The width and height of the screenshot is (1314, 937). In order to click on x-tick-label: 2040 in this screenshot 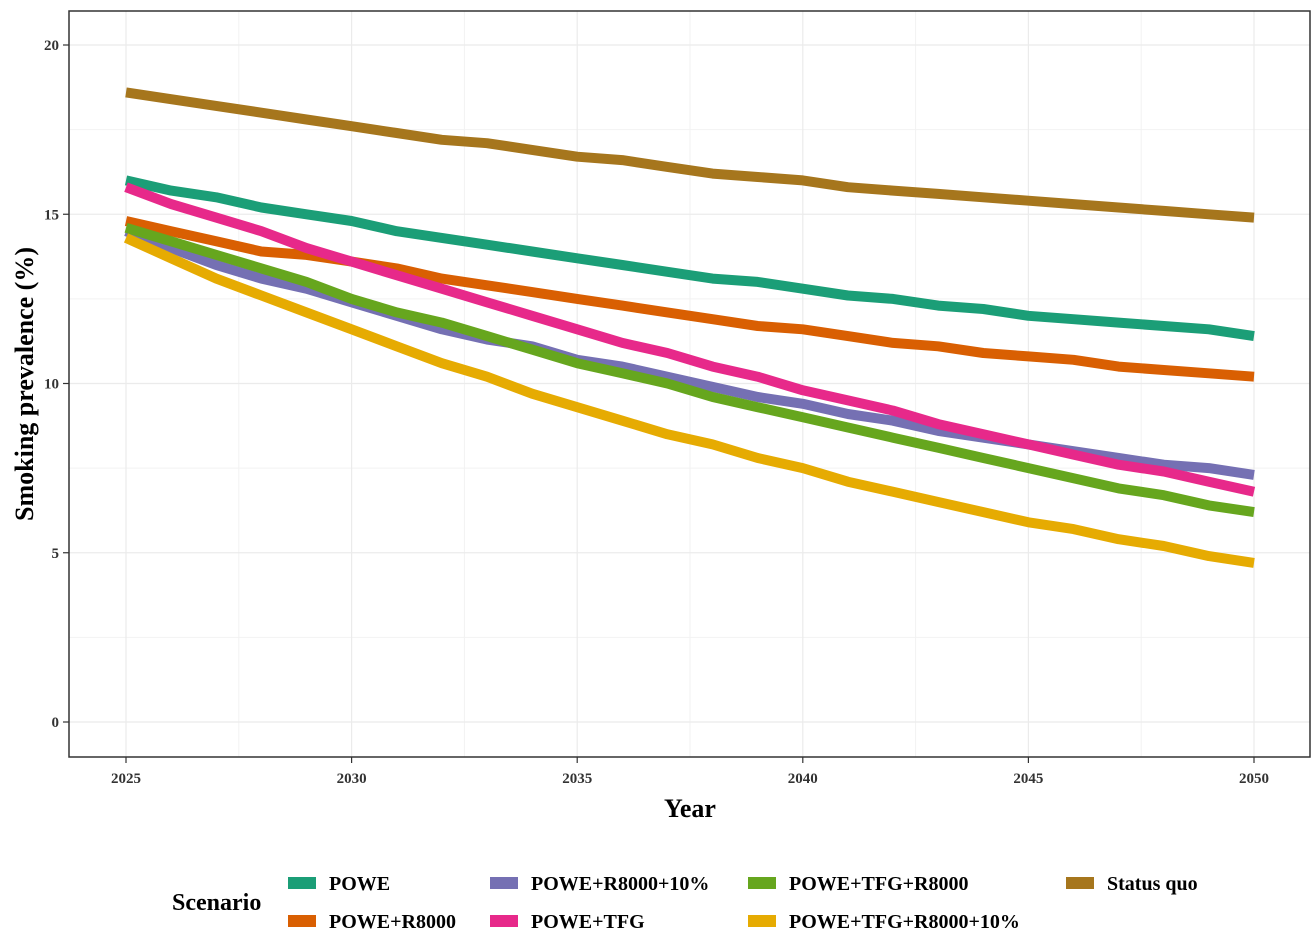, I will do `click(803, 779)`.